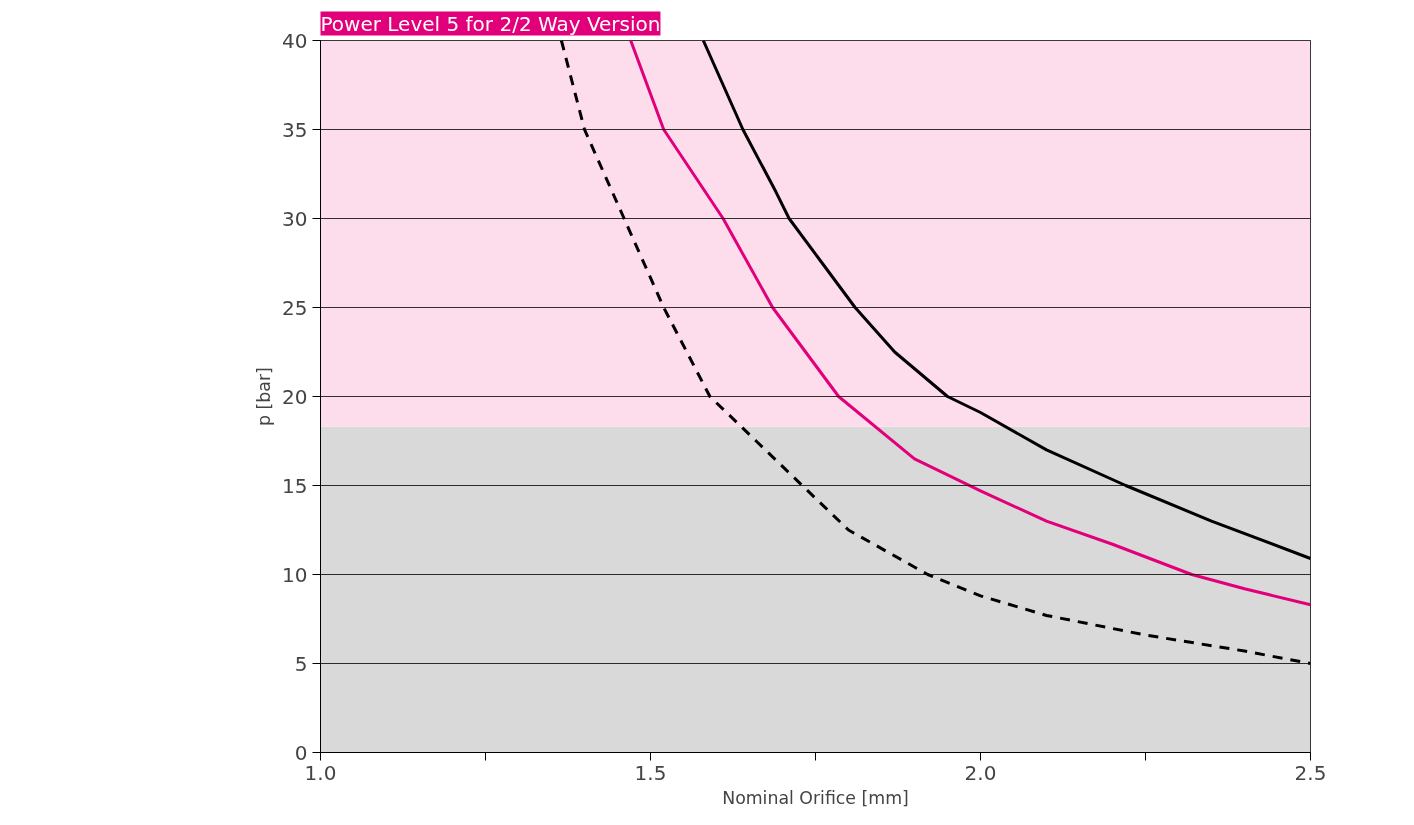  I want to click on y-tick-label: 5, so click(301, 663).